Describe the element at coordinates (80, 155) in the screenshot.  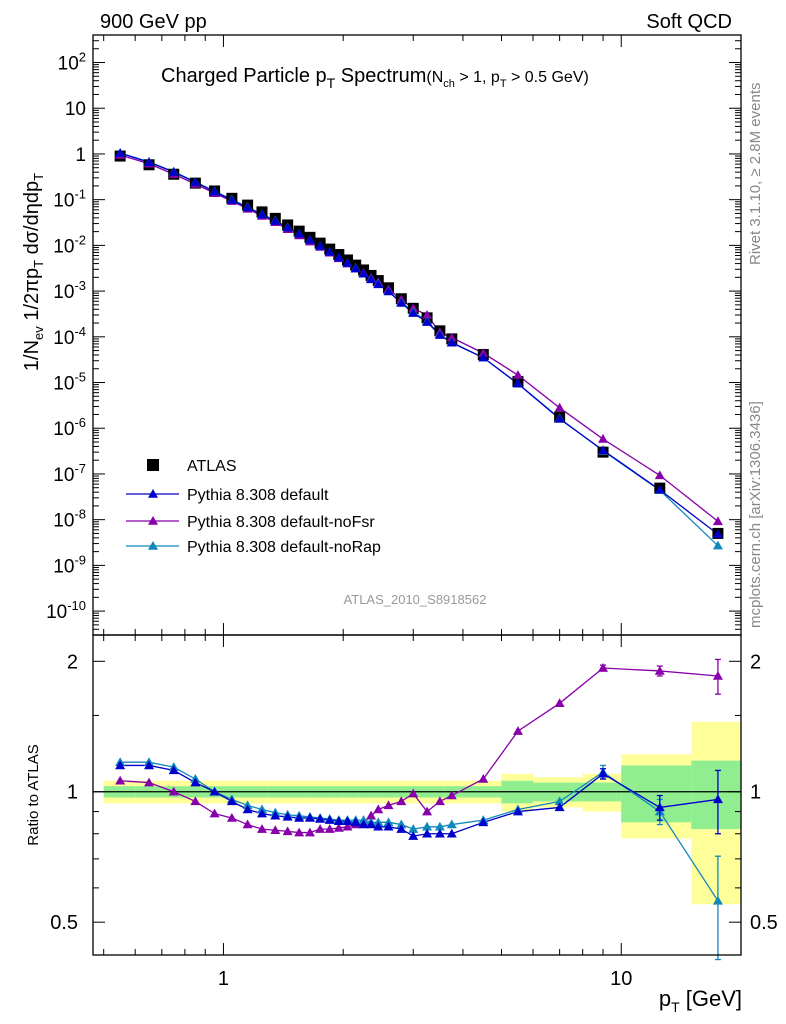
I see `y-tick-label: 1` at that location.